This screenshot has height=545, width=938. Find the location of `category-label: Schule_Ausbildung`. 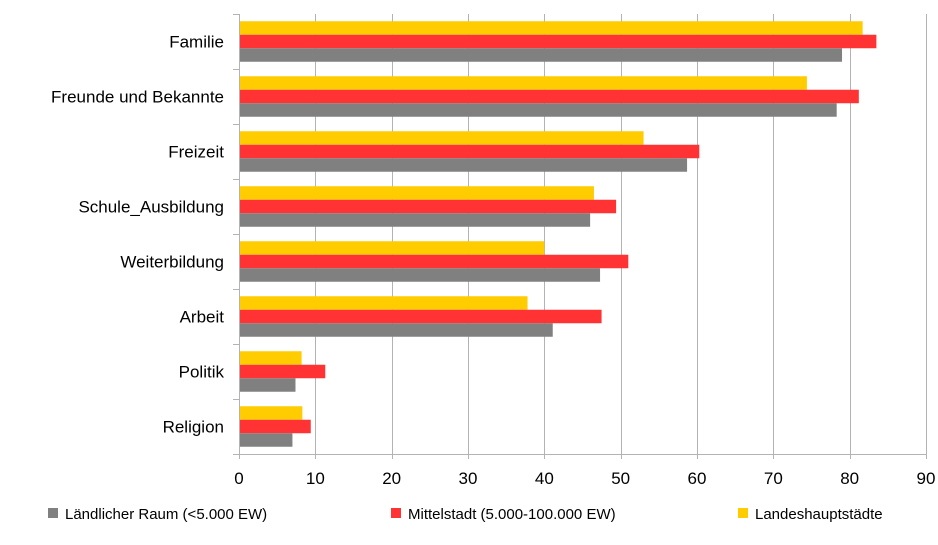

category-label: Schule_Ausbildung is located at coordinates (151, 207).